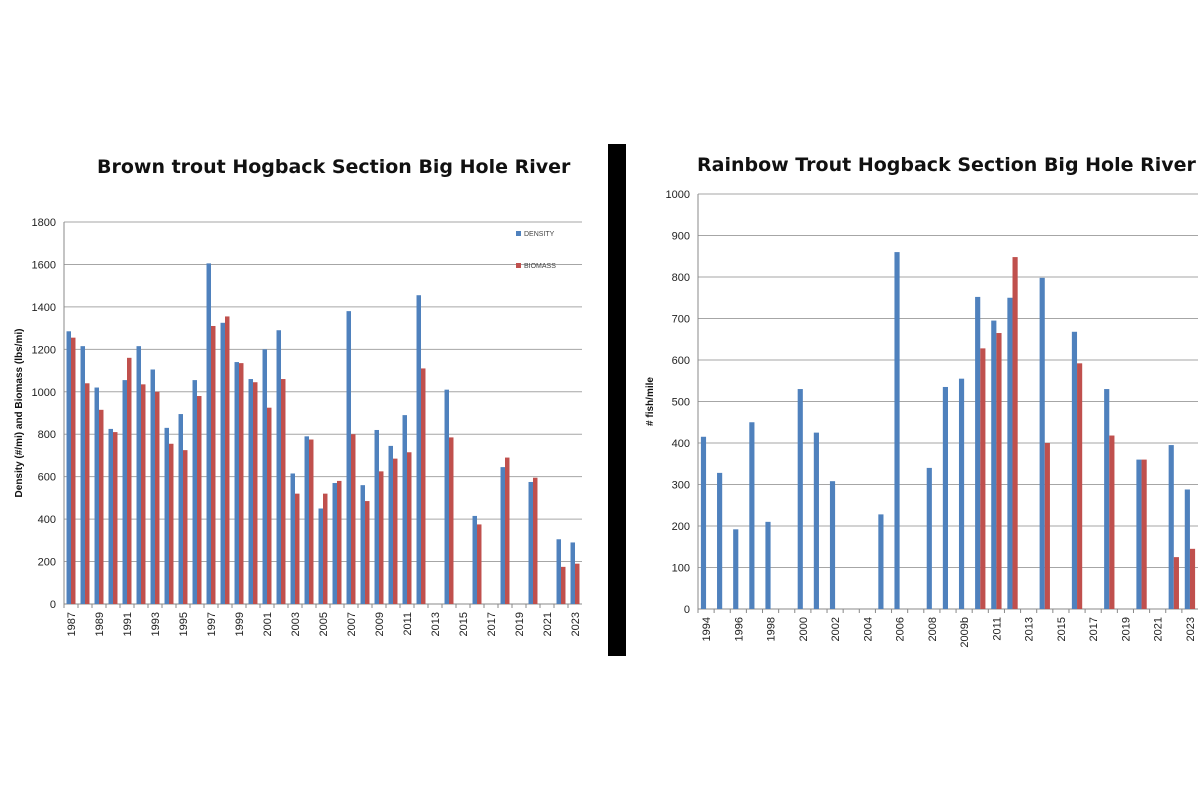 This screenshot has height=800, width=1200. I want to click on x-tick-label: 2011, so click(997, 629).